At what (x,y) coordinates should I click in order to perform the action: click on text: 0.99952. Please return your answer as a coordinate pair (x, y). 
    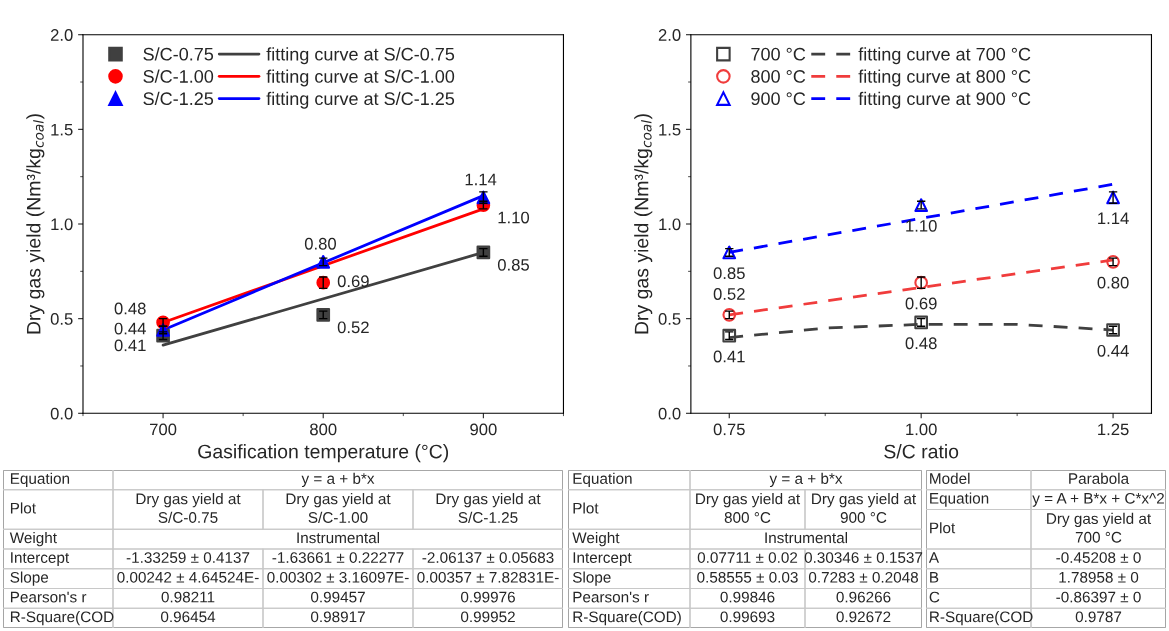
    Looking at the image, I should click on (487, 617).